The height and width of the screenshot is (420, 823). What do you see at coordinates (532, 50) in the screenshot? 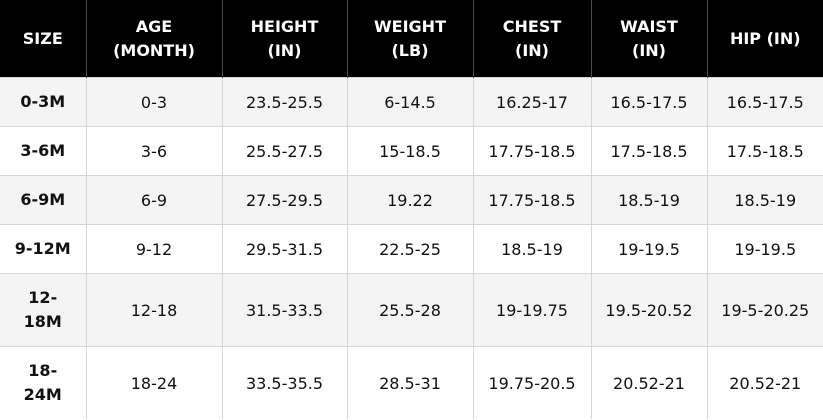
I see `header-chest-unit: (IN)` at bounding box center [532, 50].